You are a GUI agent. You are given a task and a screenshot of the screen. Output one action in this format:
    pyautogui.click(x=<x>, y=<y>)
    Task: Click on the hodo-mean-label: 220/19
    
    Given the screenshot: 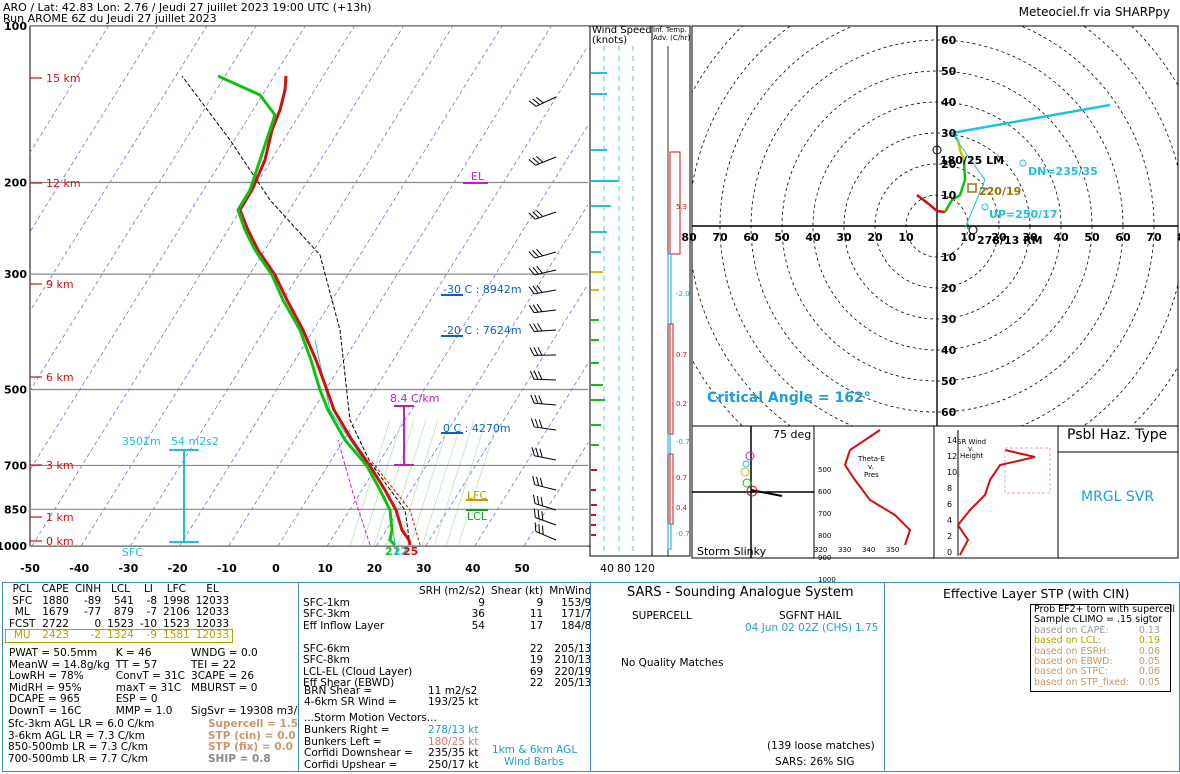 What is the action you would take?
    pyautogui.click(x=1000, y=191)
    